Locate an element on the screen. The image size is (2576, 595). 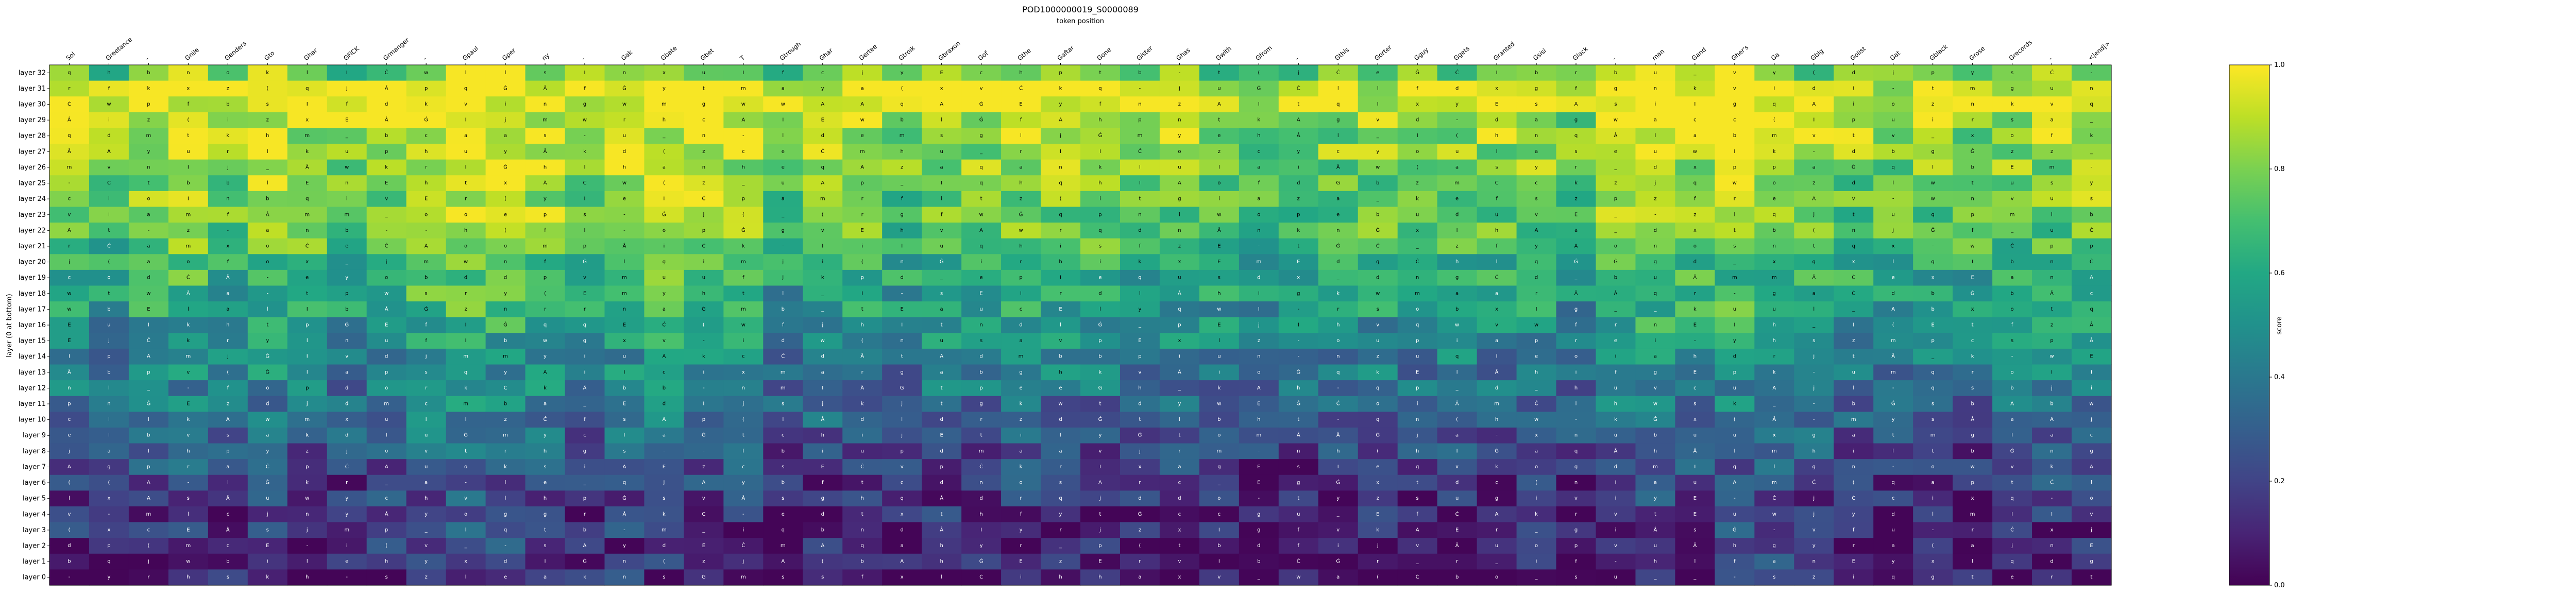
cell-label: c is located at coordinates (69, 199).